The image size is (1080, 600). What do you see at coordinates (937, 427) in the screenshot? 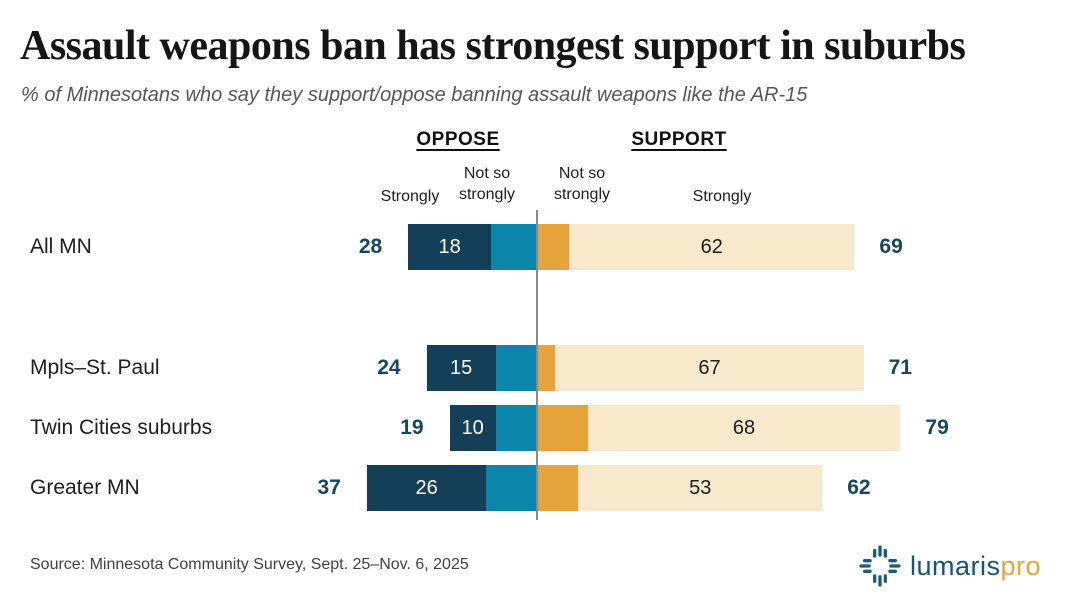
I see `support-total-value: 79` at bounding box center [937, 427].